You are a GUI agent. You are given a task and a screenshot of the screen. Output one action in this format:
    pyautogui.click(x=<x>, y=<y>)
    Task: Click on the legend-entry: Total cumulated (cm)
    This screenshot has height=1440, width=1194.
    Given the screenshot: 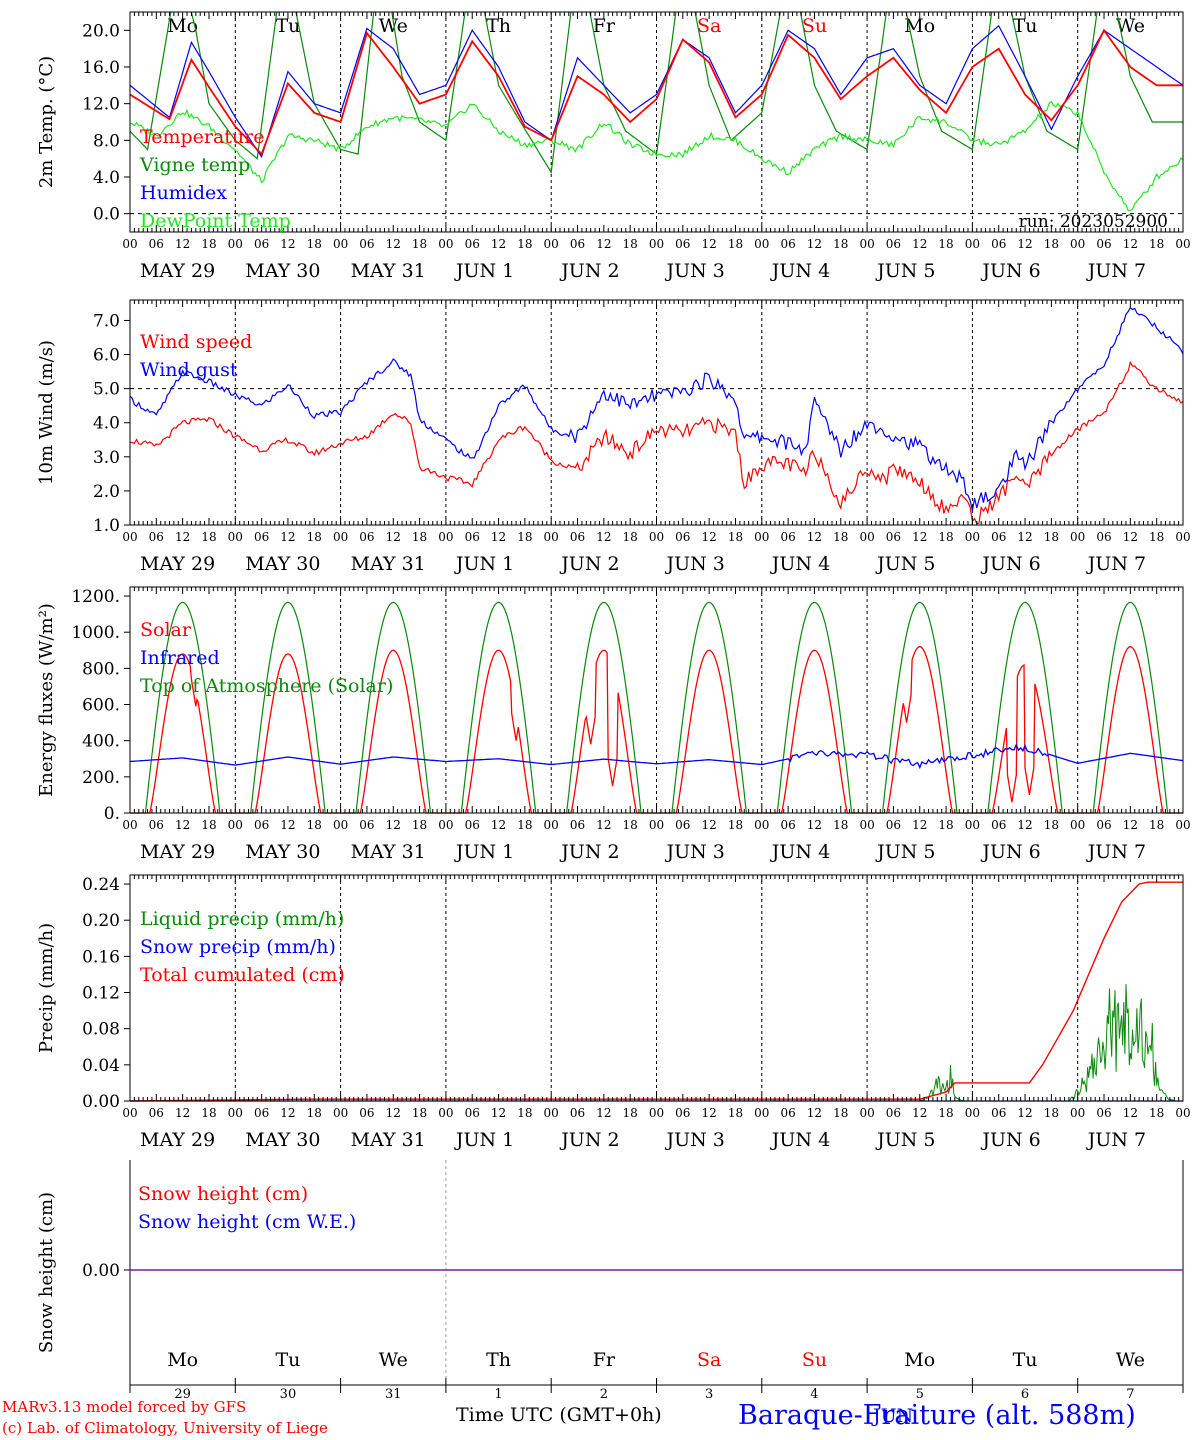 What is the action you would take?
    pyautogui.click(x=242, y=975)
    